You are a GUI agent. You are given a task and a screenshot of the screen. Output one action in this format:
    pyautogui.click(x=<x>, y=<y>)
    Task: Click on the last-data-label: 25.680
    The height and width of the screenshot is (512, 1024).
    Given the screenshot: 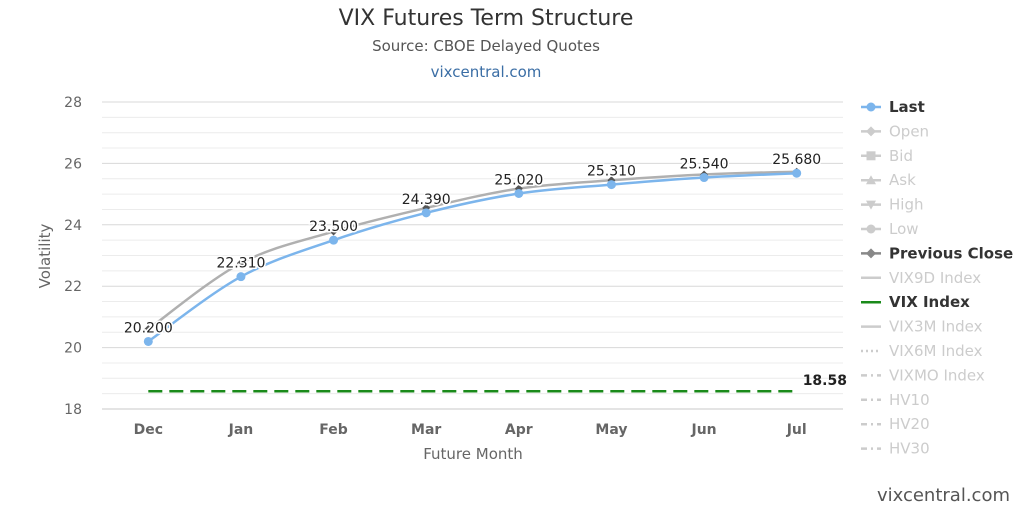 What is the action you would take?
    pyautogui.click(x=796, y=160)
    